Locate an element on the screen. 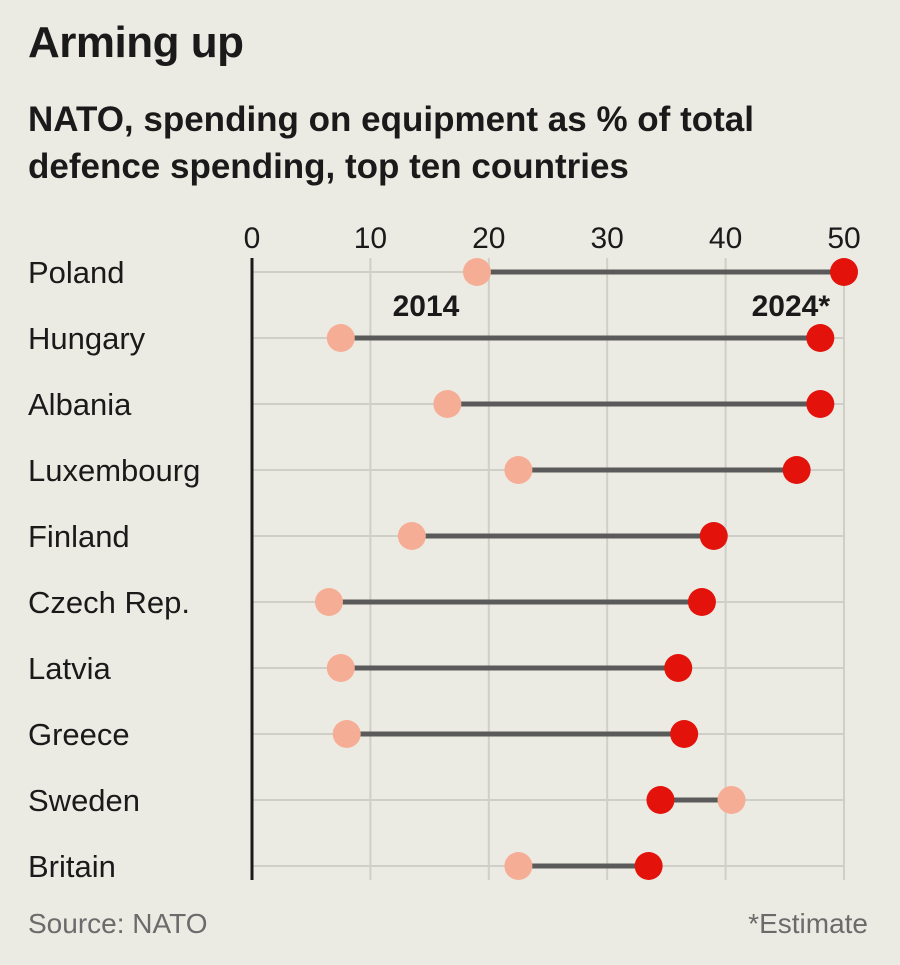 The height and width of the screenshot is (965, 900). x-tick-label: 30 is located at coordinates (607, 238).